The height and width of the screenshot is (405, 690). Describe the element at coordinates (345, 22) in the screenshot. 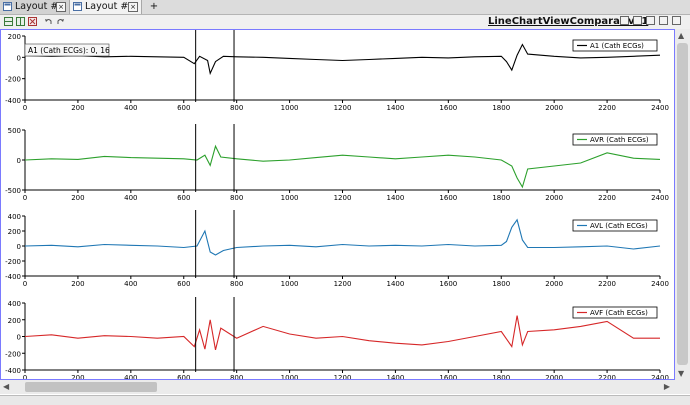

I see `toolbar` at that location.